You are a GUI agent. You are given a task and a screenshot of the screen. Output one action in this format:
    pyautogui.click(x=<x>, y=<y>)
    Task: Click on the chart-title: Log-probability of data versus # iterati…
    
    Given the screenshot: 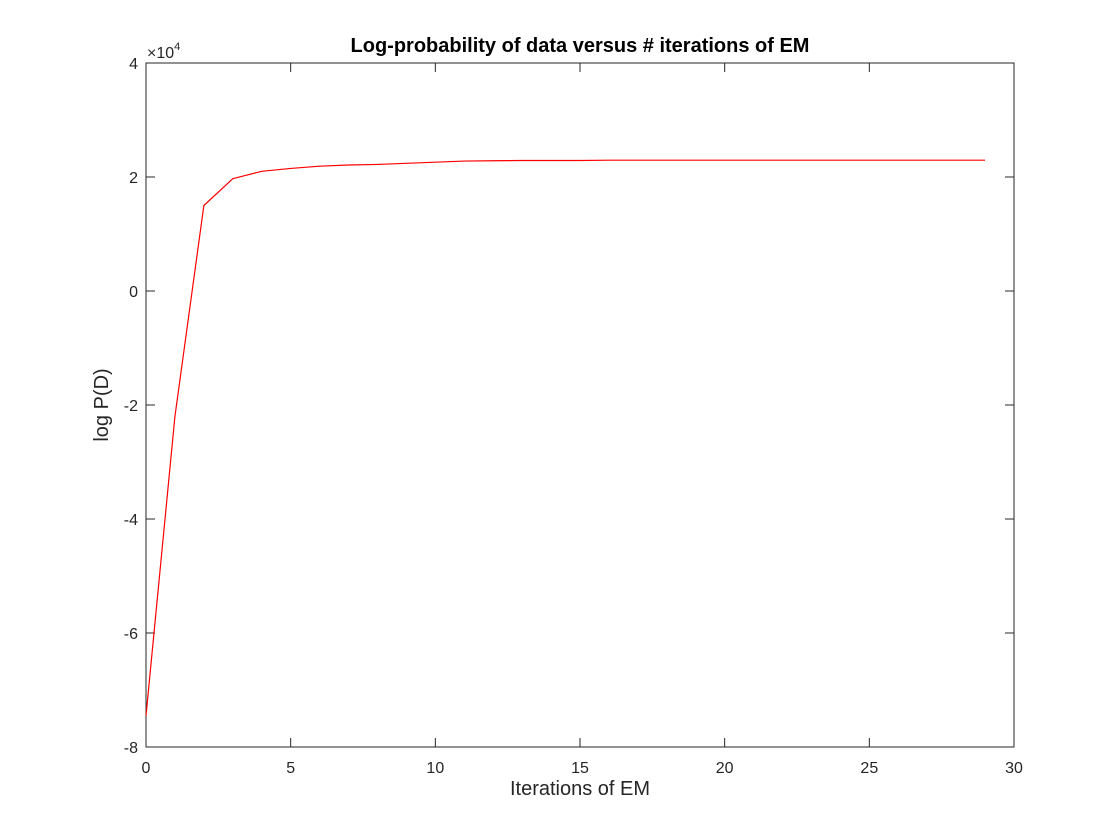 What is the action you would take?
    pyautogui.click(x=580, y=46)
    